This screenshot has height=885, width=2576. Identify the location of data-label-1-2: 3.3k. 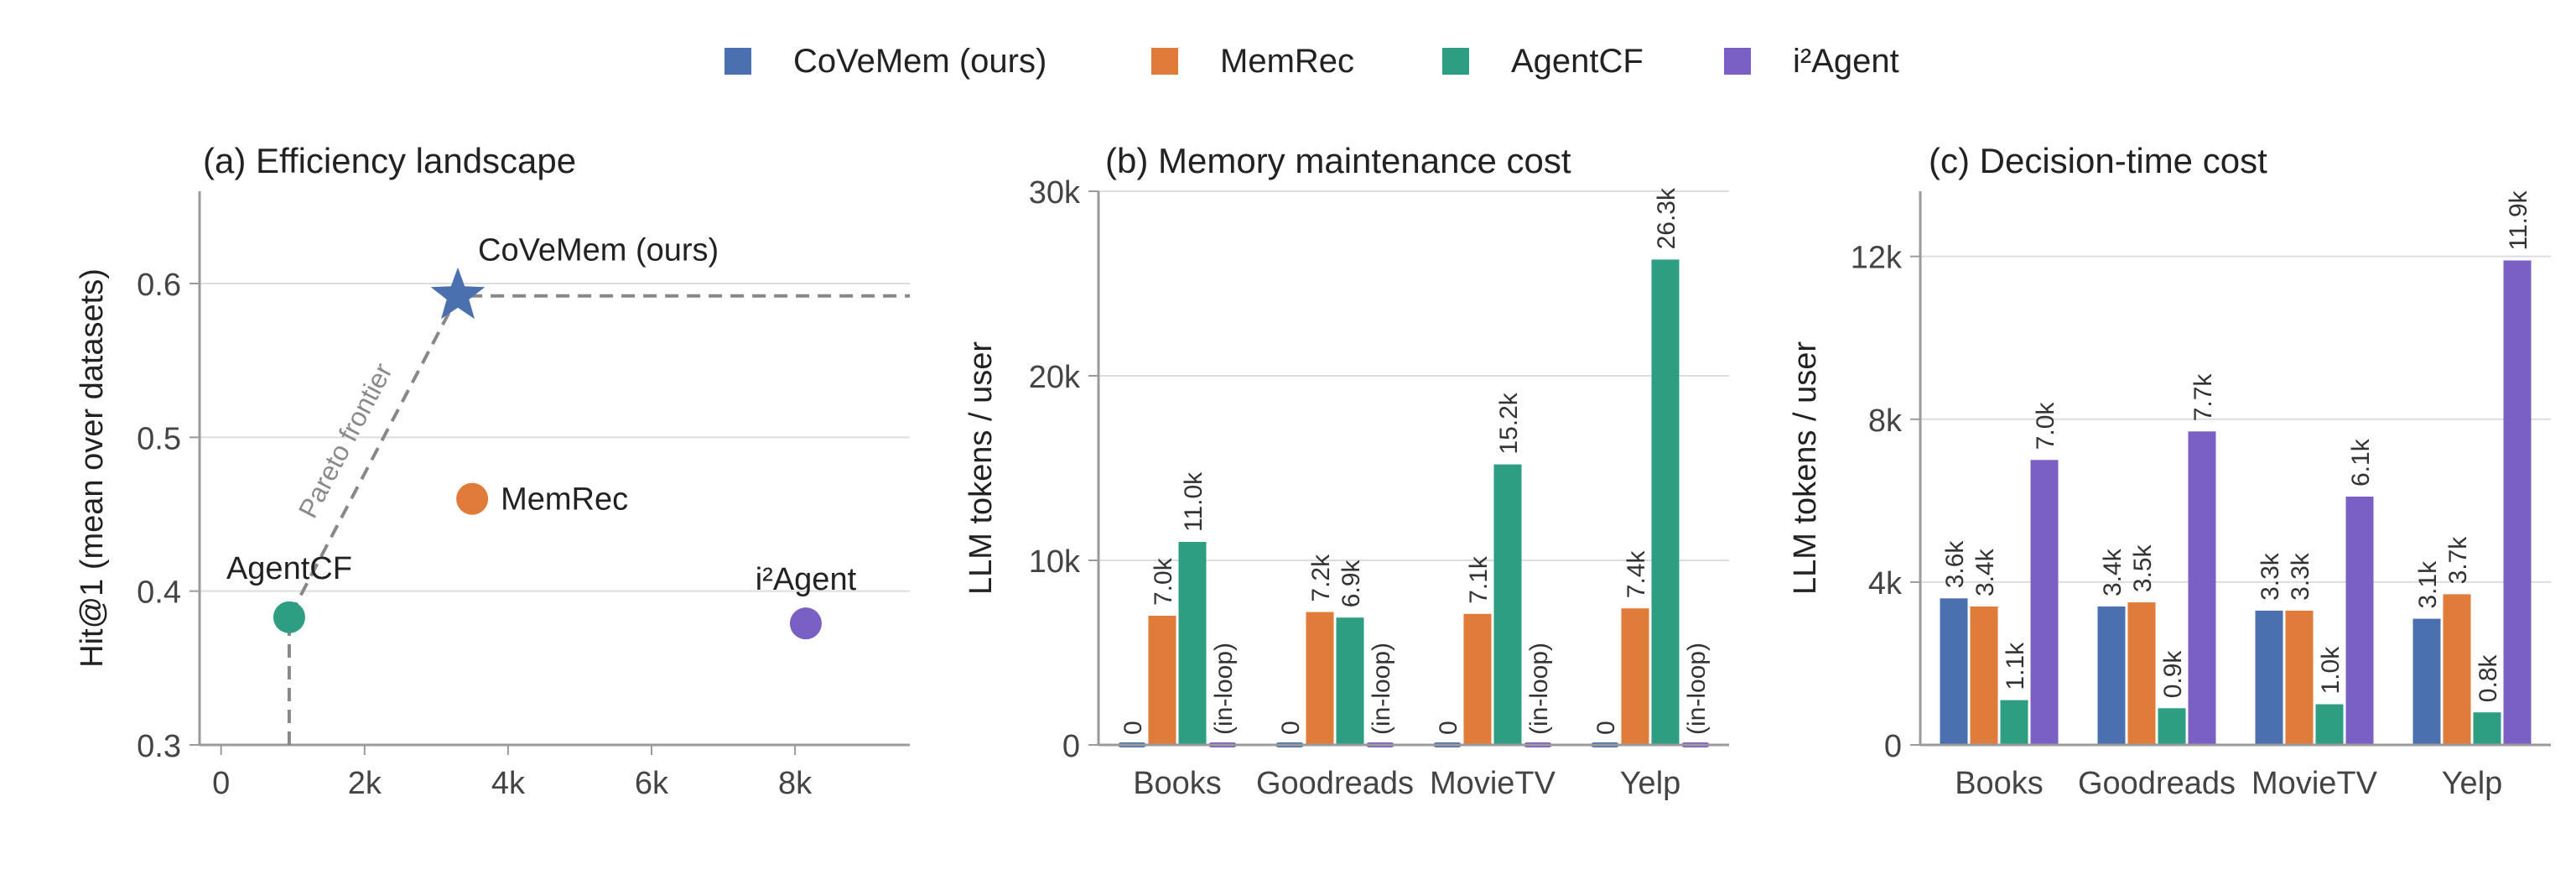
(2300, 576).